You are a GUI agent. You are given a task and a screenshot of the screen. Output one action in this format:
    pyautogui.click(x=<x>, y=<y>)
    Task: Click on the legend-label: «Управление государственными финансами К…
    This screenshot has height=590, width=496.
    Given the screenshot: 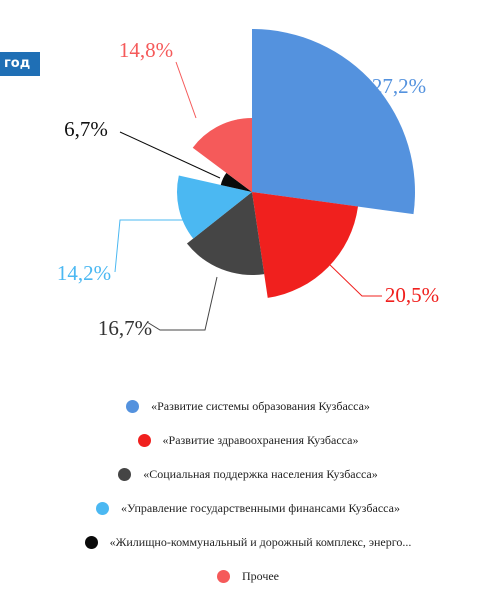 What is the action you would take?
    pyautogui.click(x=260, y=507)
    